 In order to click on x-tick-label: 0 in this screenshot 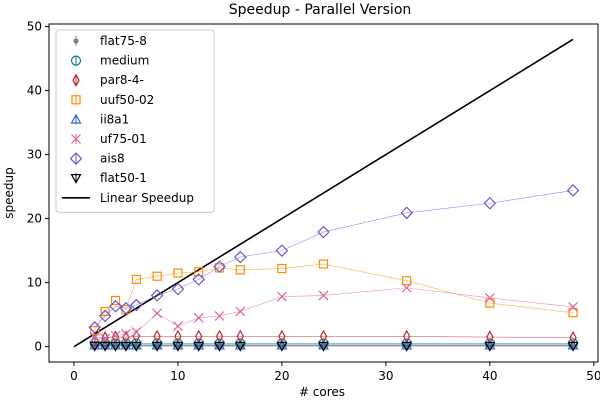, I will do `click(74, 376)`.